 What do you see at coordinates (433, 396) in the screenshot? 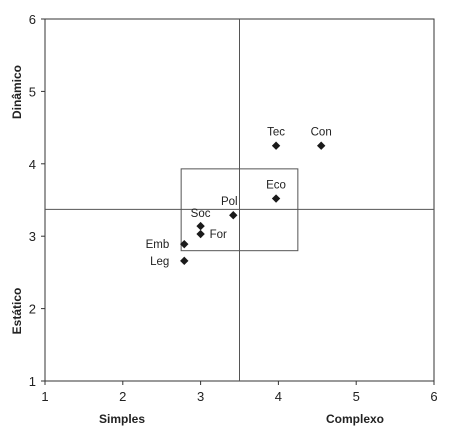
I see `x-tick-label: 6` at bounding box center [433, 396].